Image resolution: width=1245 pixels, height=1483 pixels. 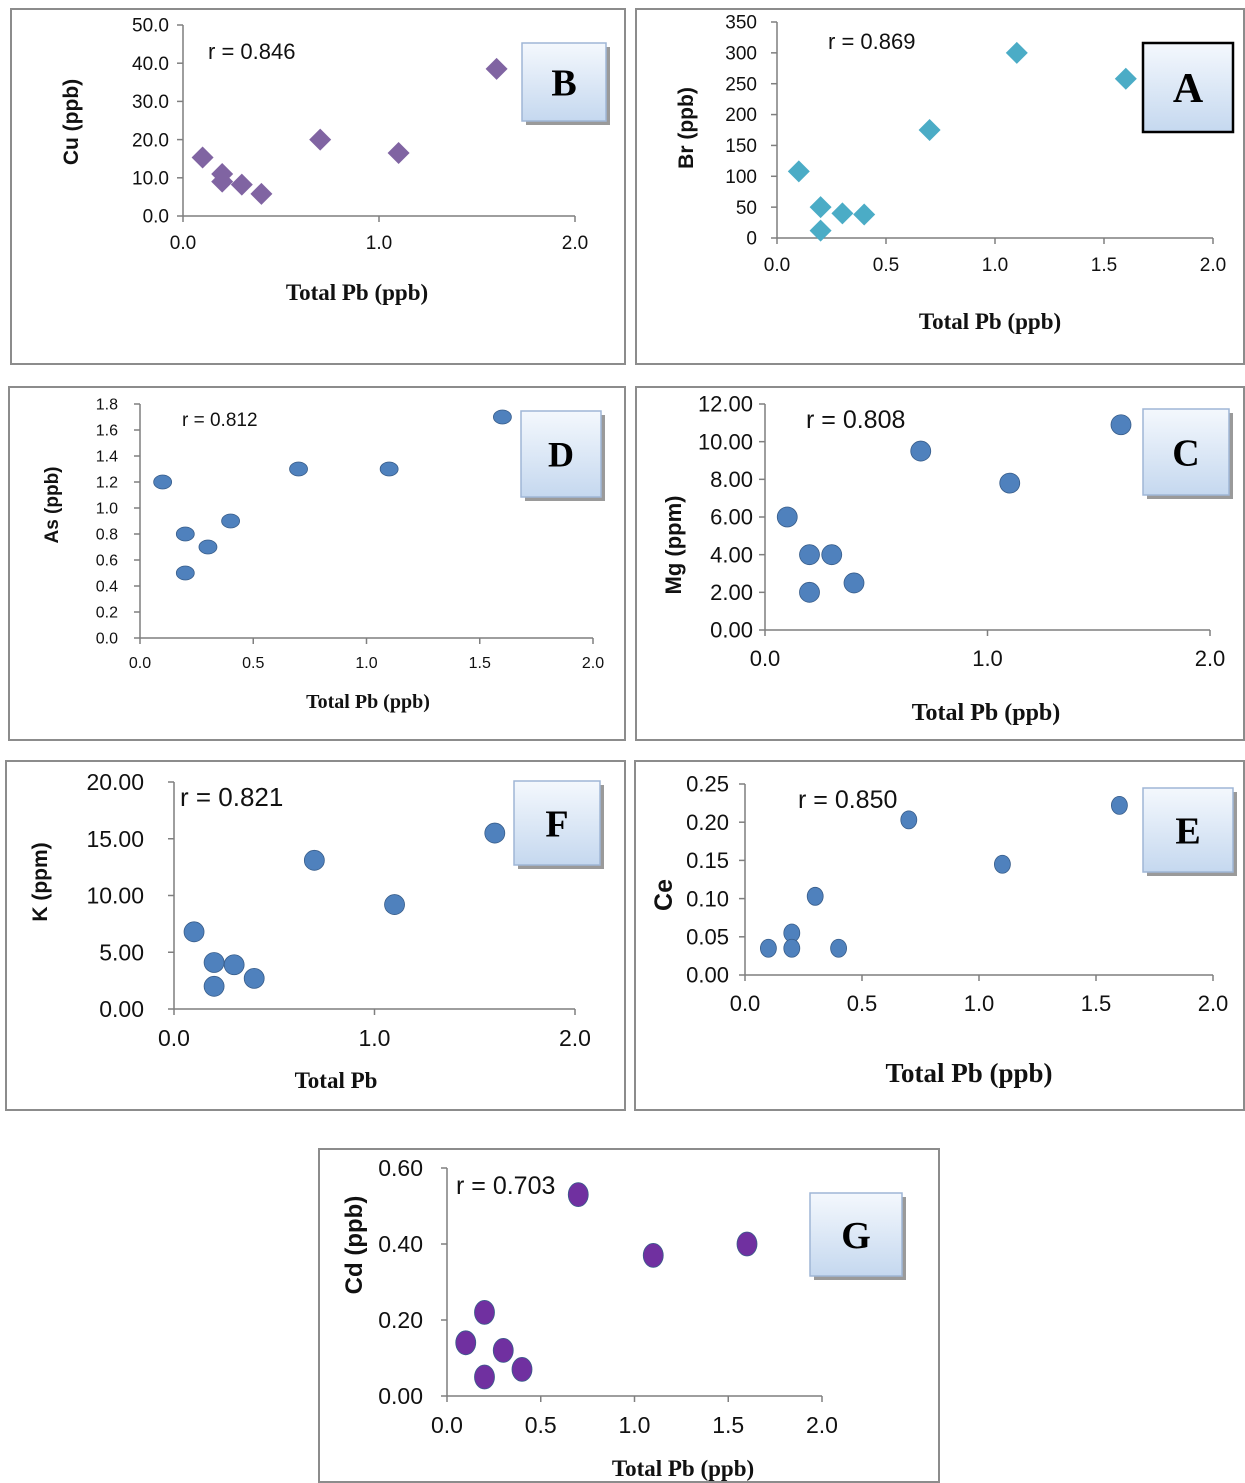 What do you see at coordinates (541, 1425) in the screenshot?
I see `x-tick-label-g: 0.5` at bounding box center [541, 1425].